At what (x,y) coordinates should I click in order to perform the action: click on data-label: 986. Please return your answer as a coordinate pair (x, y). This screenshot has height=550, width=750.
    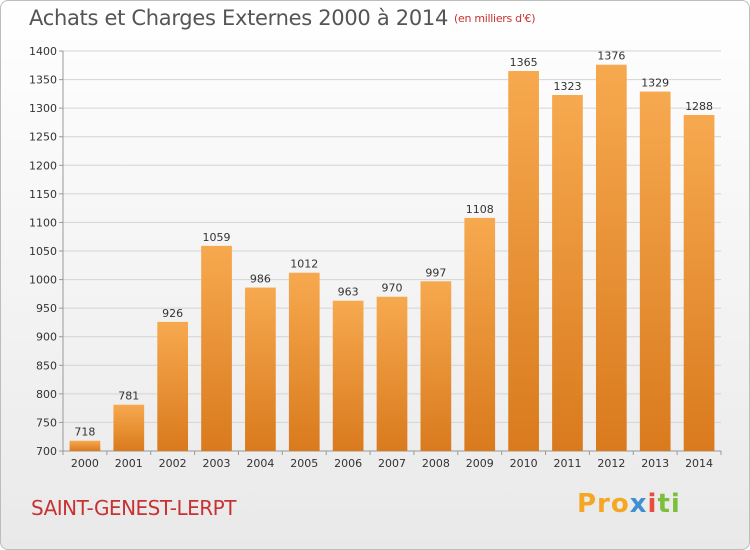
    Looking at the image, I should click on (260, 279).